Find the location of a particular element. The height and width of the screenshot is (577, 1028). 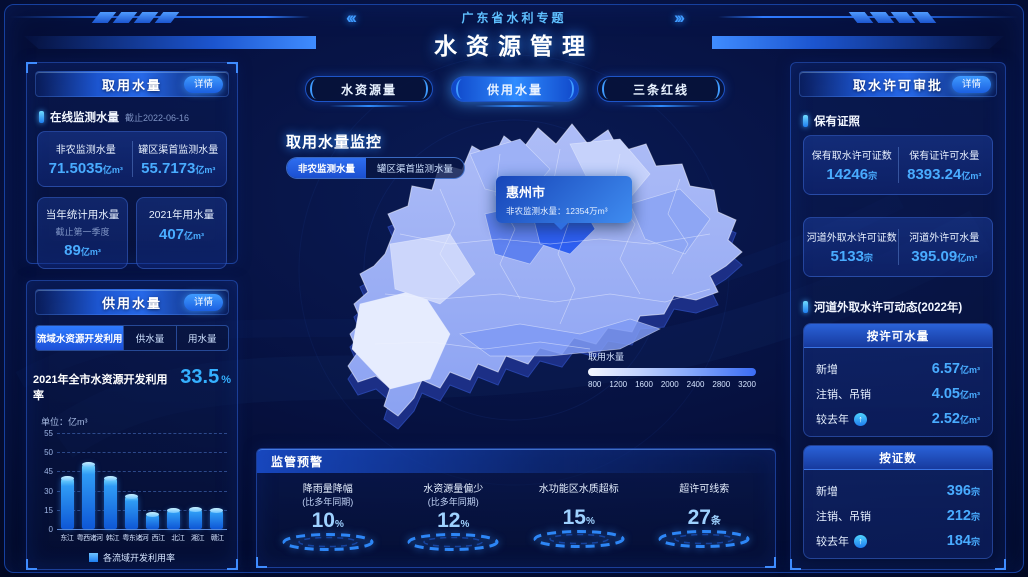

warning-panel-title: 监管预警 is located at coordinates (297, 462).